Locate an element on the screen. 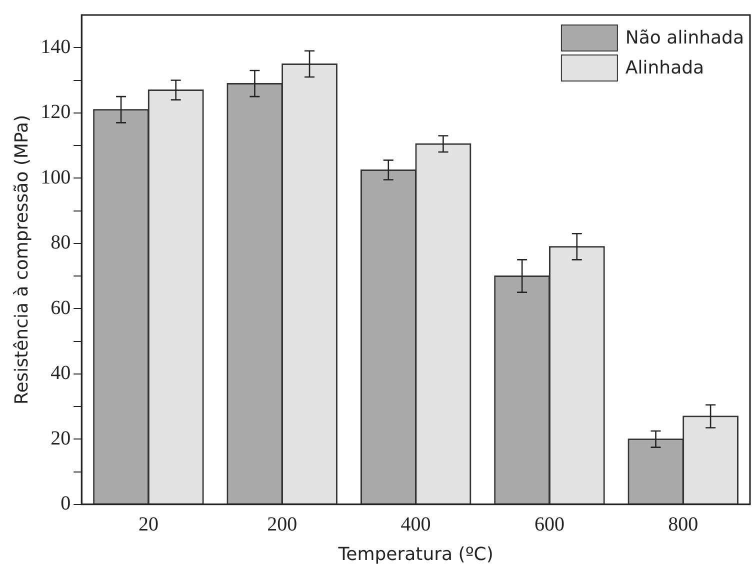 This screenshot has height=576, width=756. y-tick-label: 40 is located at coordinates (60, 373).